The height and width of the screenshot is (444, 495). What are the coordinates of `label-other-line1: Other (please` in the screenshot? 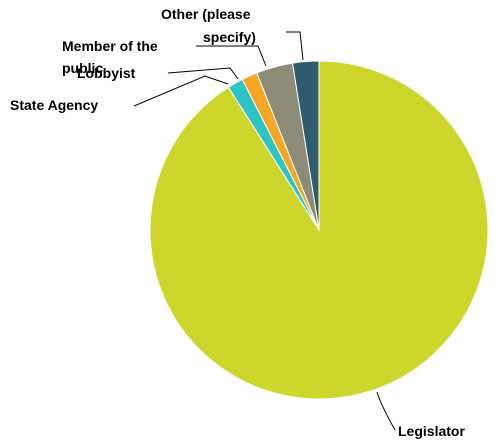 It's located at (206, 14).